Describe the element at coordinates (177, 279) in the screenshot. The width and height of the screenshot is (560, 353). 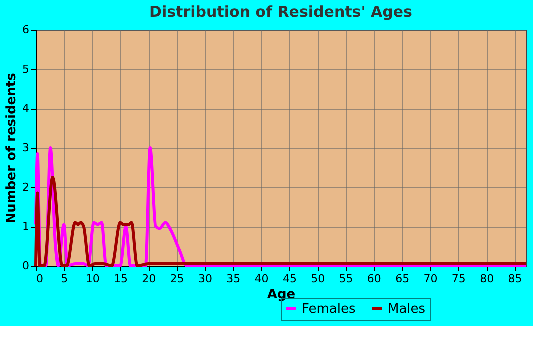
I see `x-tick-label: 25` at that location.